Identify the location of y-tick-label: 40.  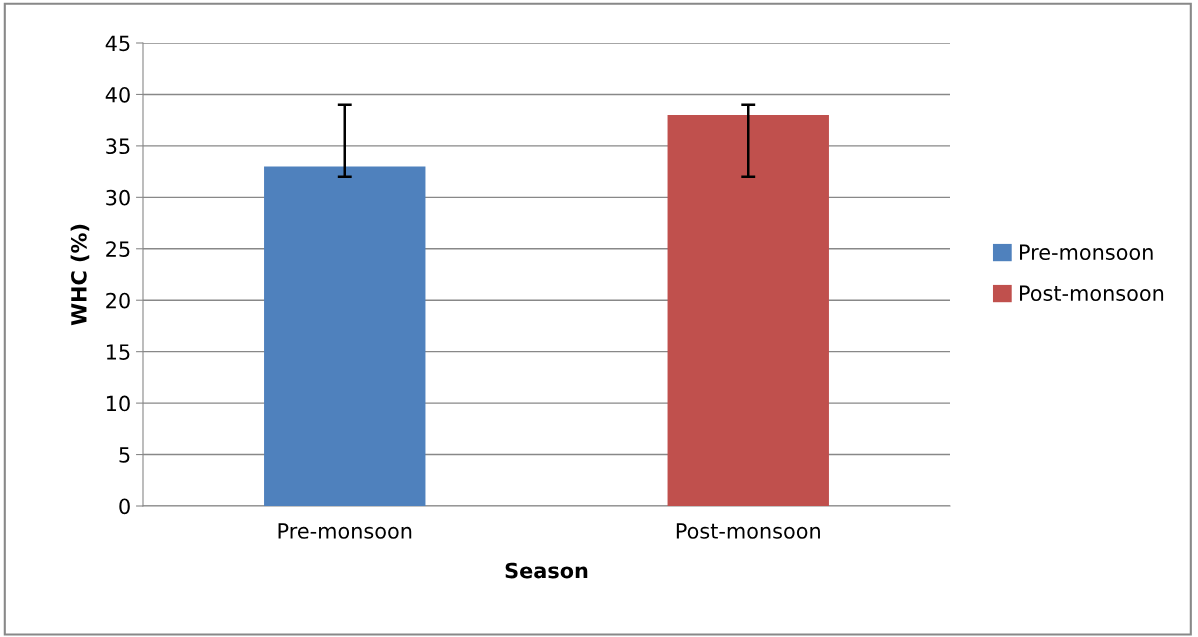
(117, 94).